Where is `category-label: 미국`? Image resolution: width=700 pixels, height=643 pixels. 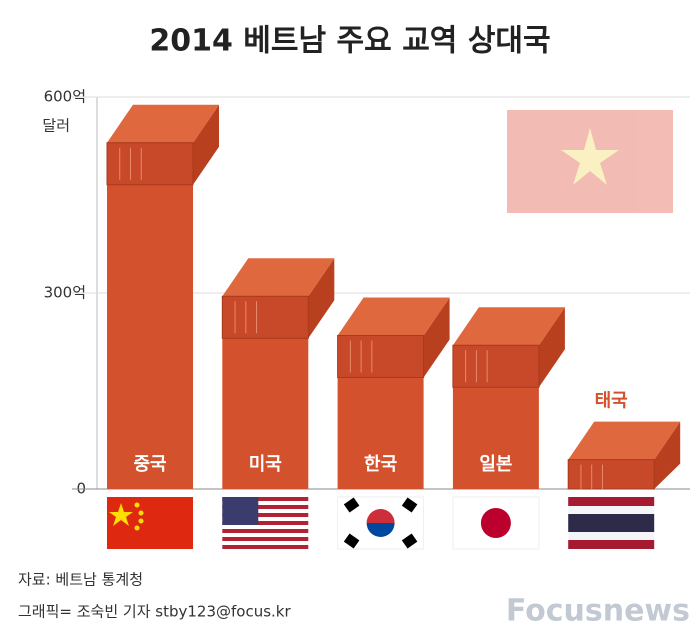
category-label: 미국 is located at coordinates (265, 464).